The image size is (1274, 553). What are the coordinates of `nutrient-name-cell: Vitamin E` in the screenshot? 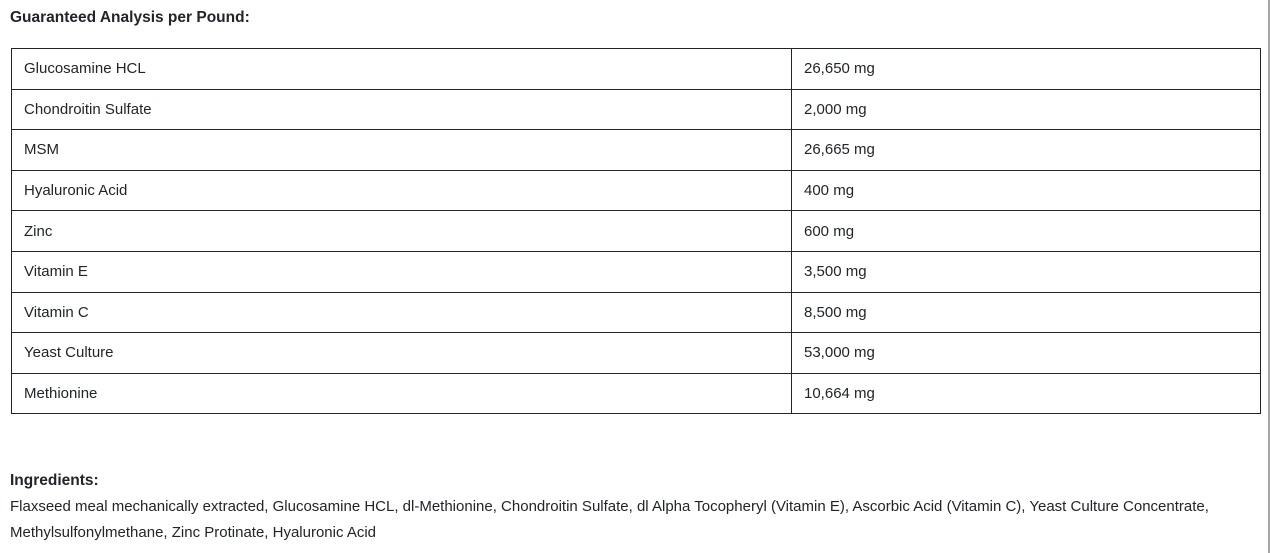 It's located at (401, 271).